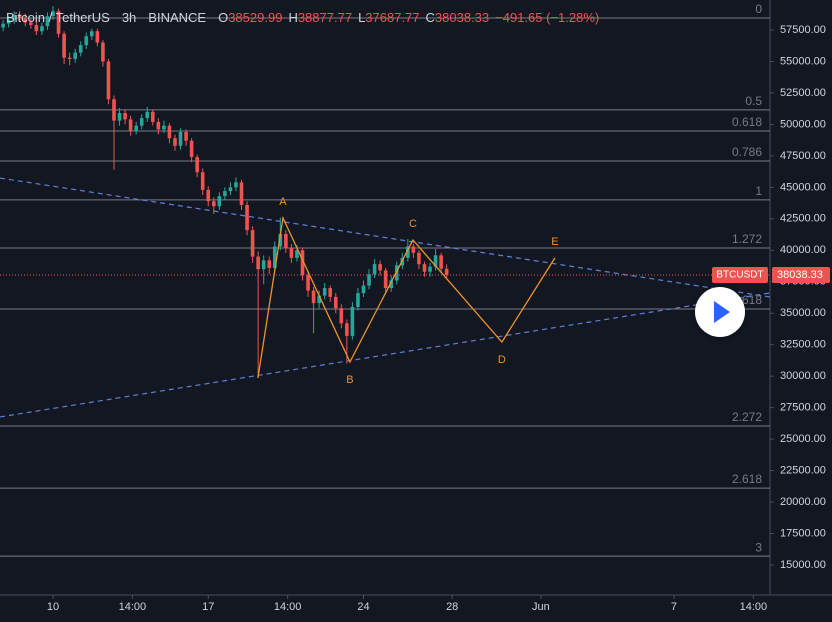 Image resolution: width=832 pixels, height=622 pixels. I want to click on wave-label: E, so click(554, 242).